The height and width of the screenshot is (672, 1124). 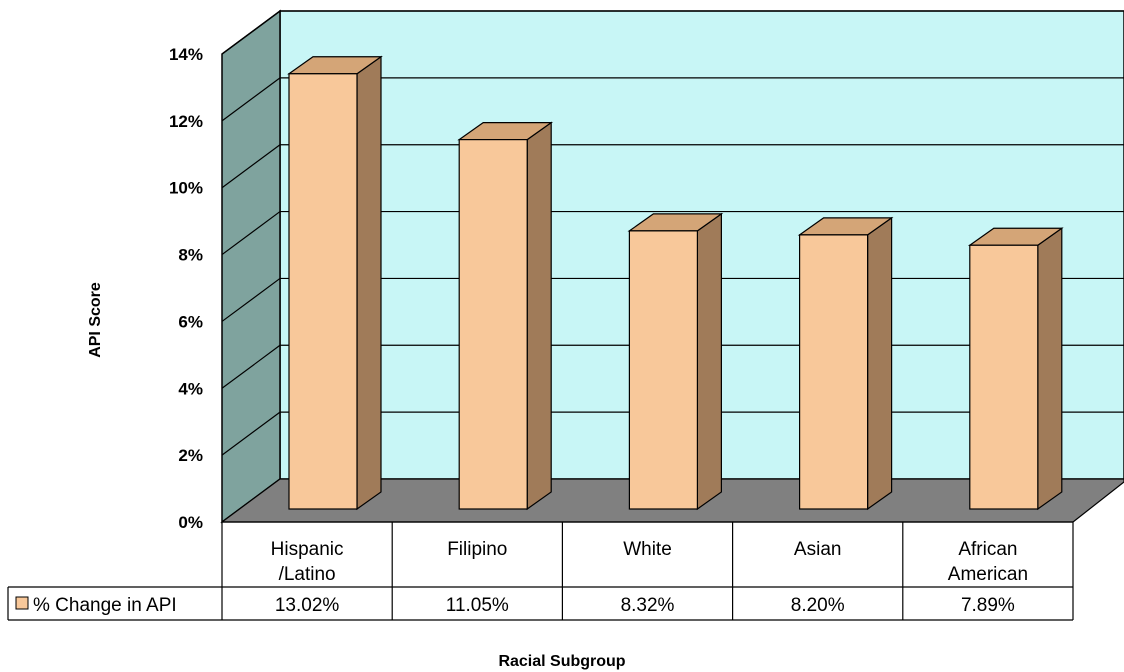 I want to click on y-tick-label: 14%, so click(x=186, y=54).